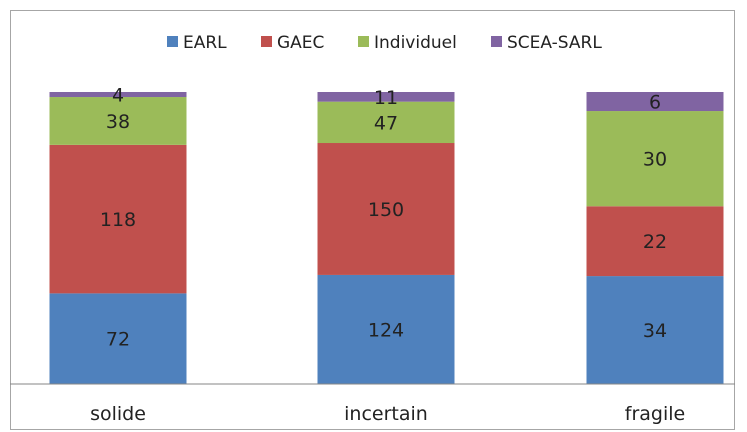  I want to click on legend: EARL GAEC Individuel SCEA-SARL, so click(384, 43).